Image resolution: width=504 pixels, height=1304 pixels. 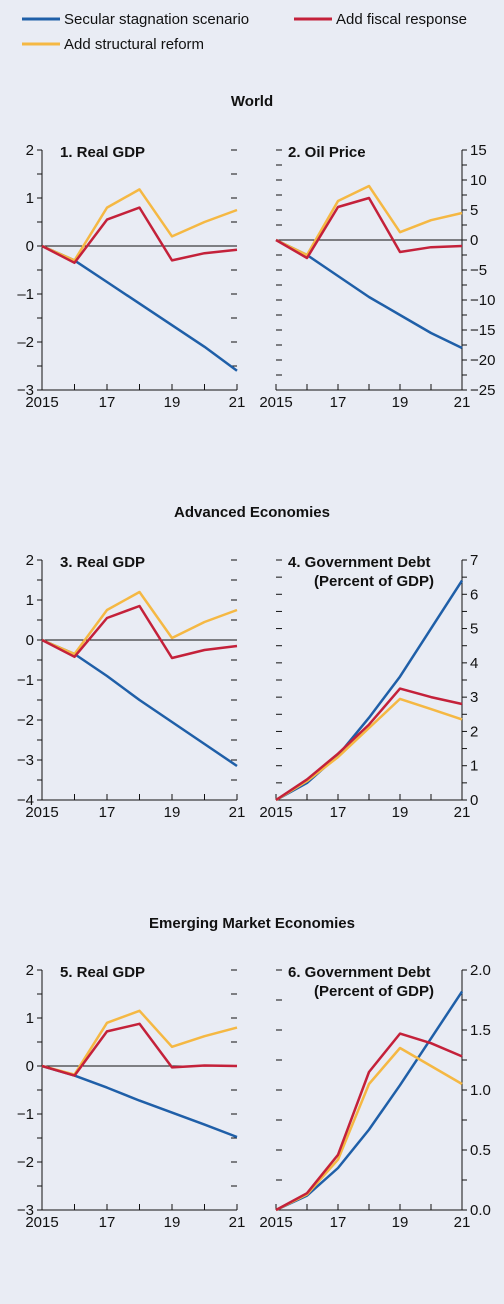 What do you see at coordinates (359, 972) in the screenshot?
I see `panel-title: 6. Government Debt` at bounding box center [359, 972].